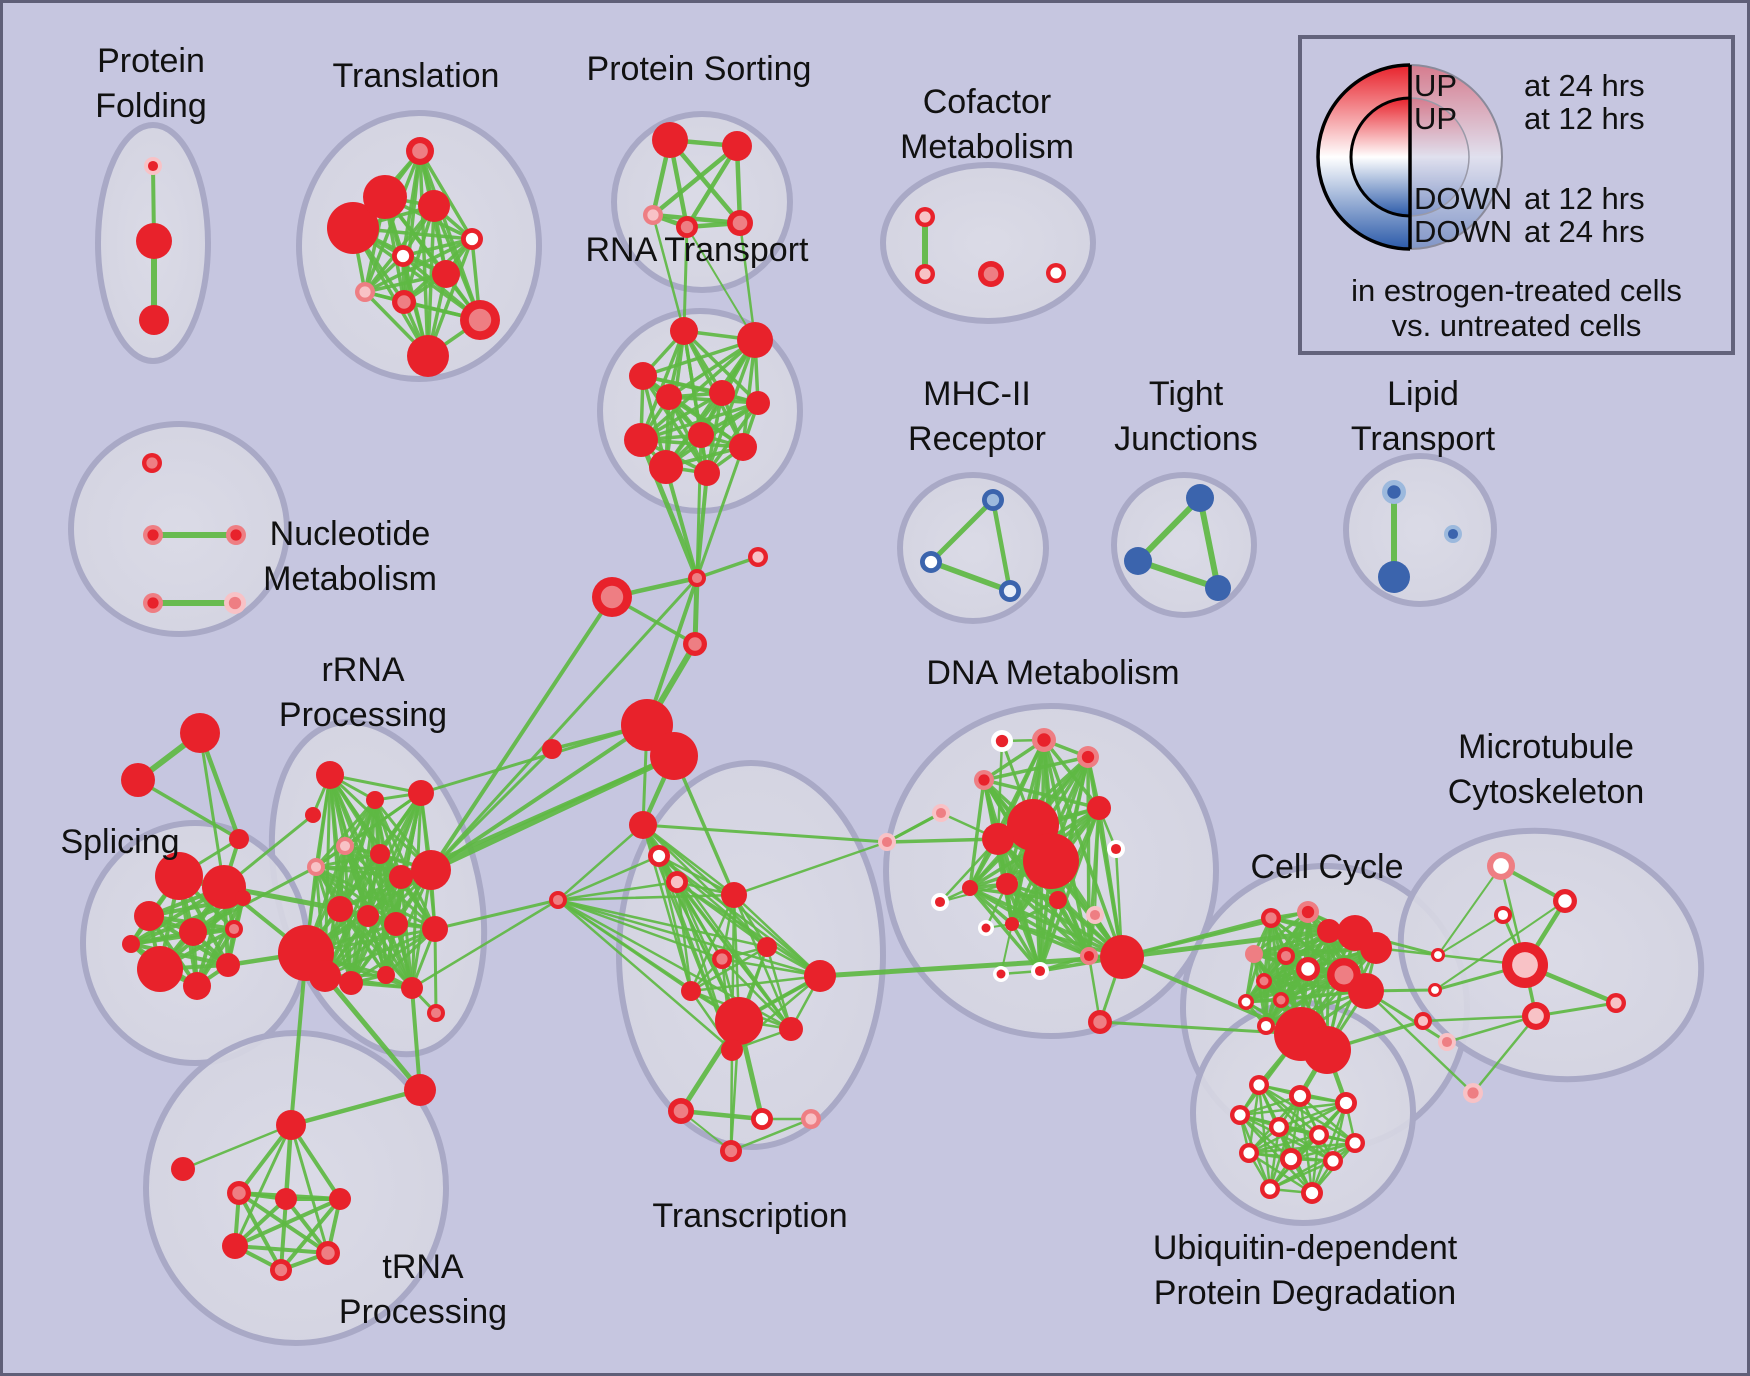 The width and height of the screenshot is (1750, 1376). What do you see at coordinates (1300, 1096) in the screenshot?
I see `node-U1` at bounding box center [1300, 1096].